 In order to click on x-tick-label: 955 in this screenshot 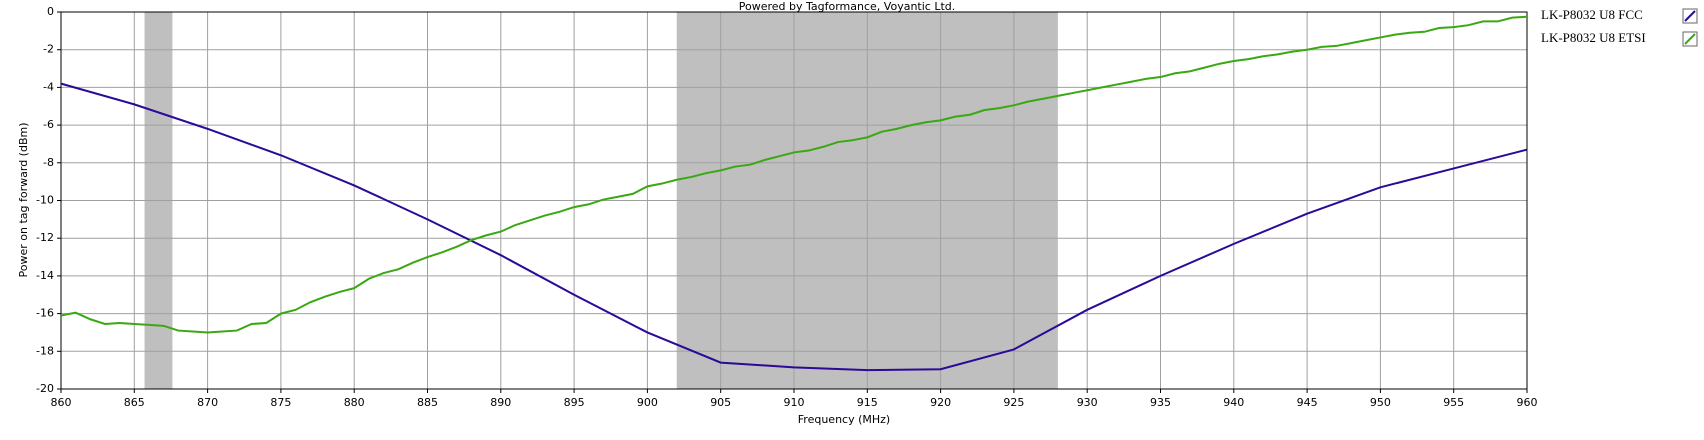, I will do `click(1453, 402)`.